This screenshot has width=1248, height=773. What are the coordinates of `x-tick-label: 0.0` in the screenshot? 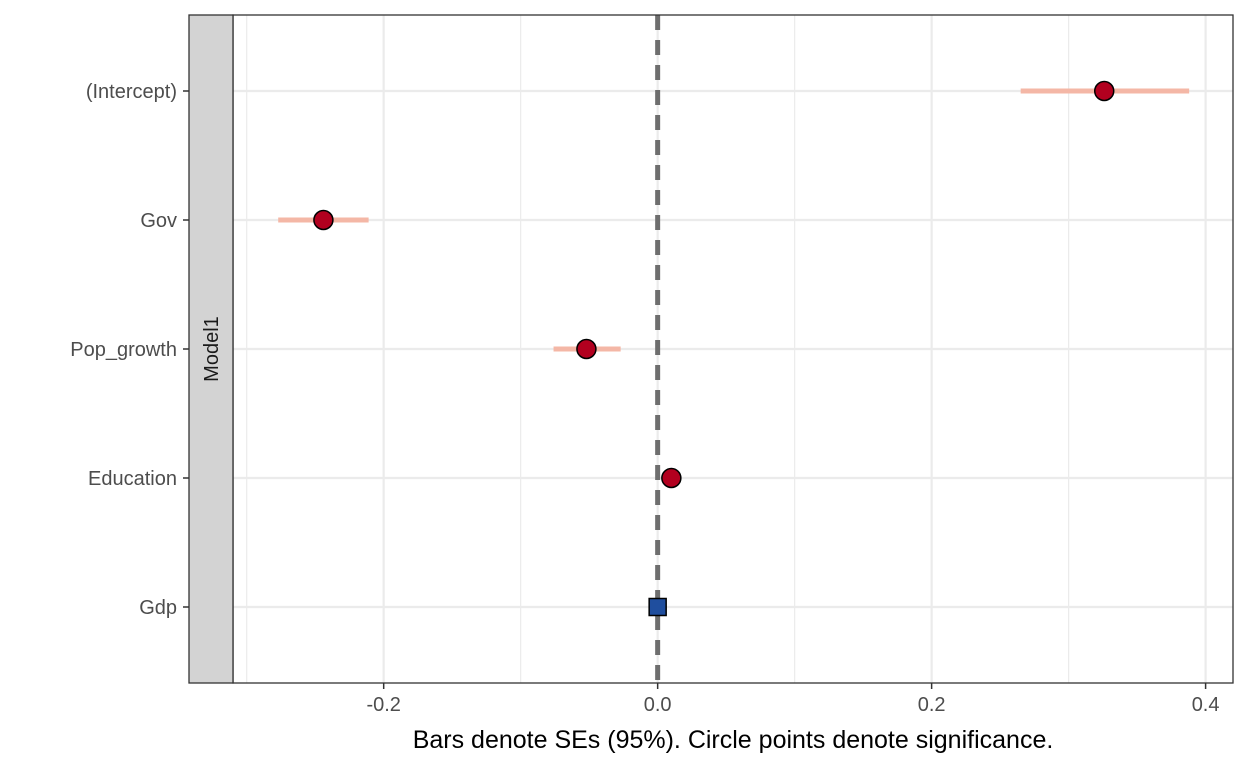 It's located at (658, 705).